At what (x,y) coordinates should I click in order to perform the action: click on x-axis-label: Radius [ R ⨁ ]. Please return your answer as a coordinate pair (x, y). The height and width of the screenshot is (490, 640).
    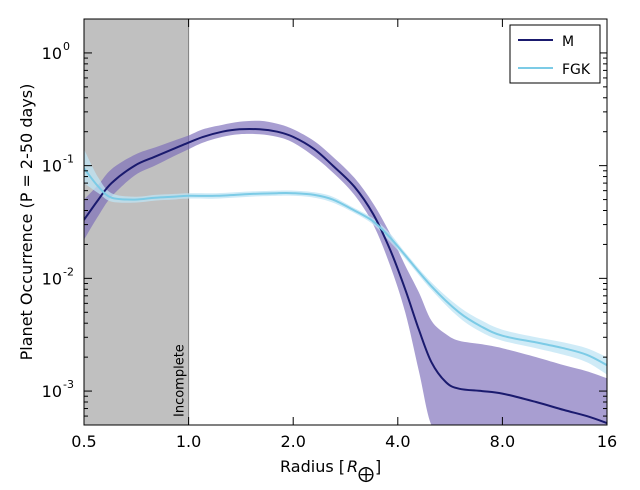
    Looking at the image, I should click on (330, 470).